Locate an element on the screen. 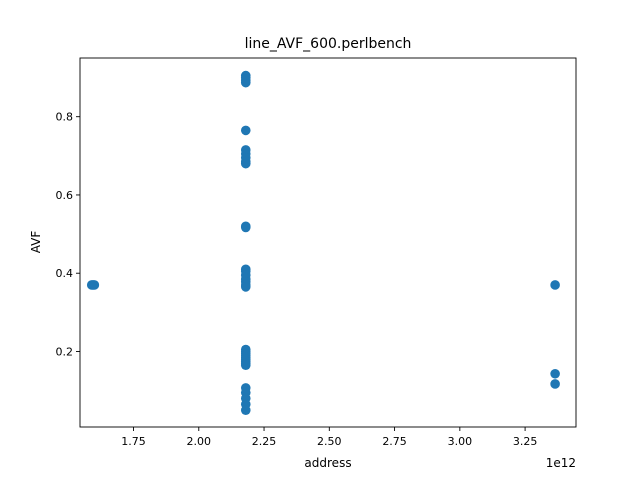 The height and width of the screenshot is (480, 640). y-tick-label: 0.2 is located at coordinates (65, 351).